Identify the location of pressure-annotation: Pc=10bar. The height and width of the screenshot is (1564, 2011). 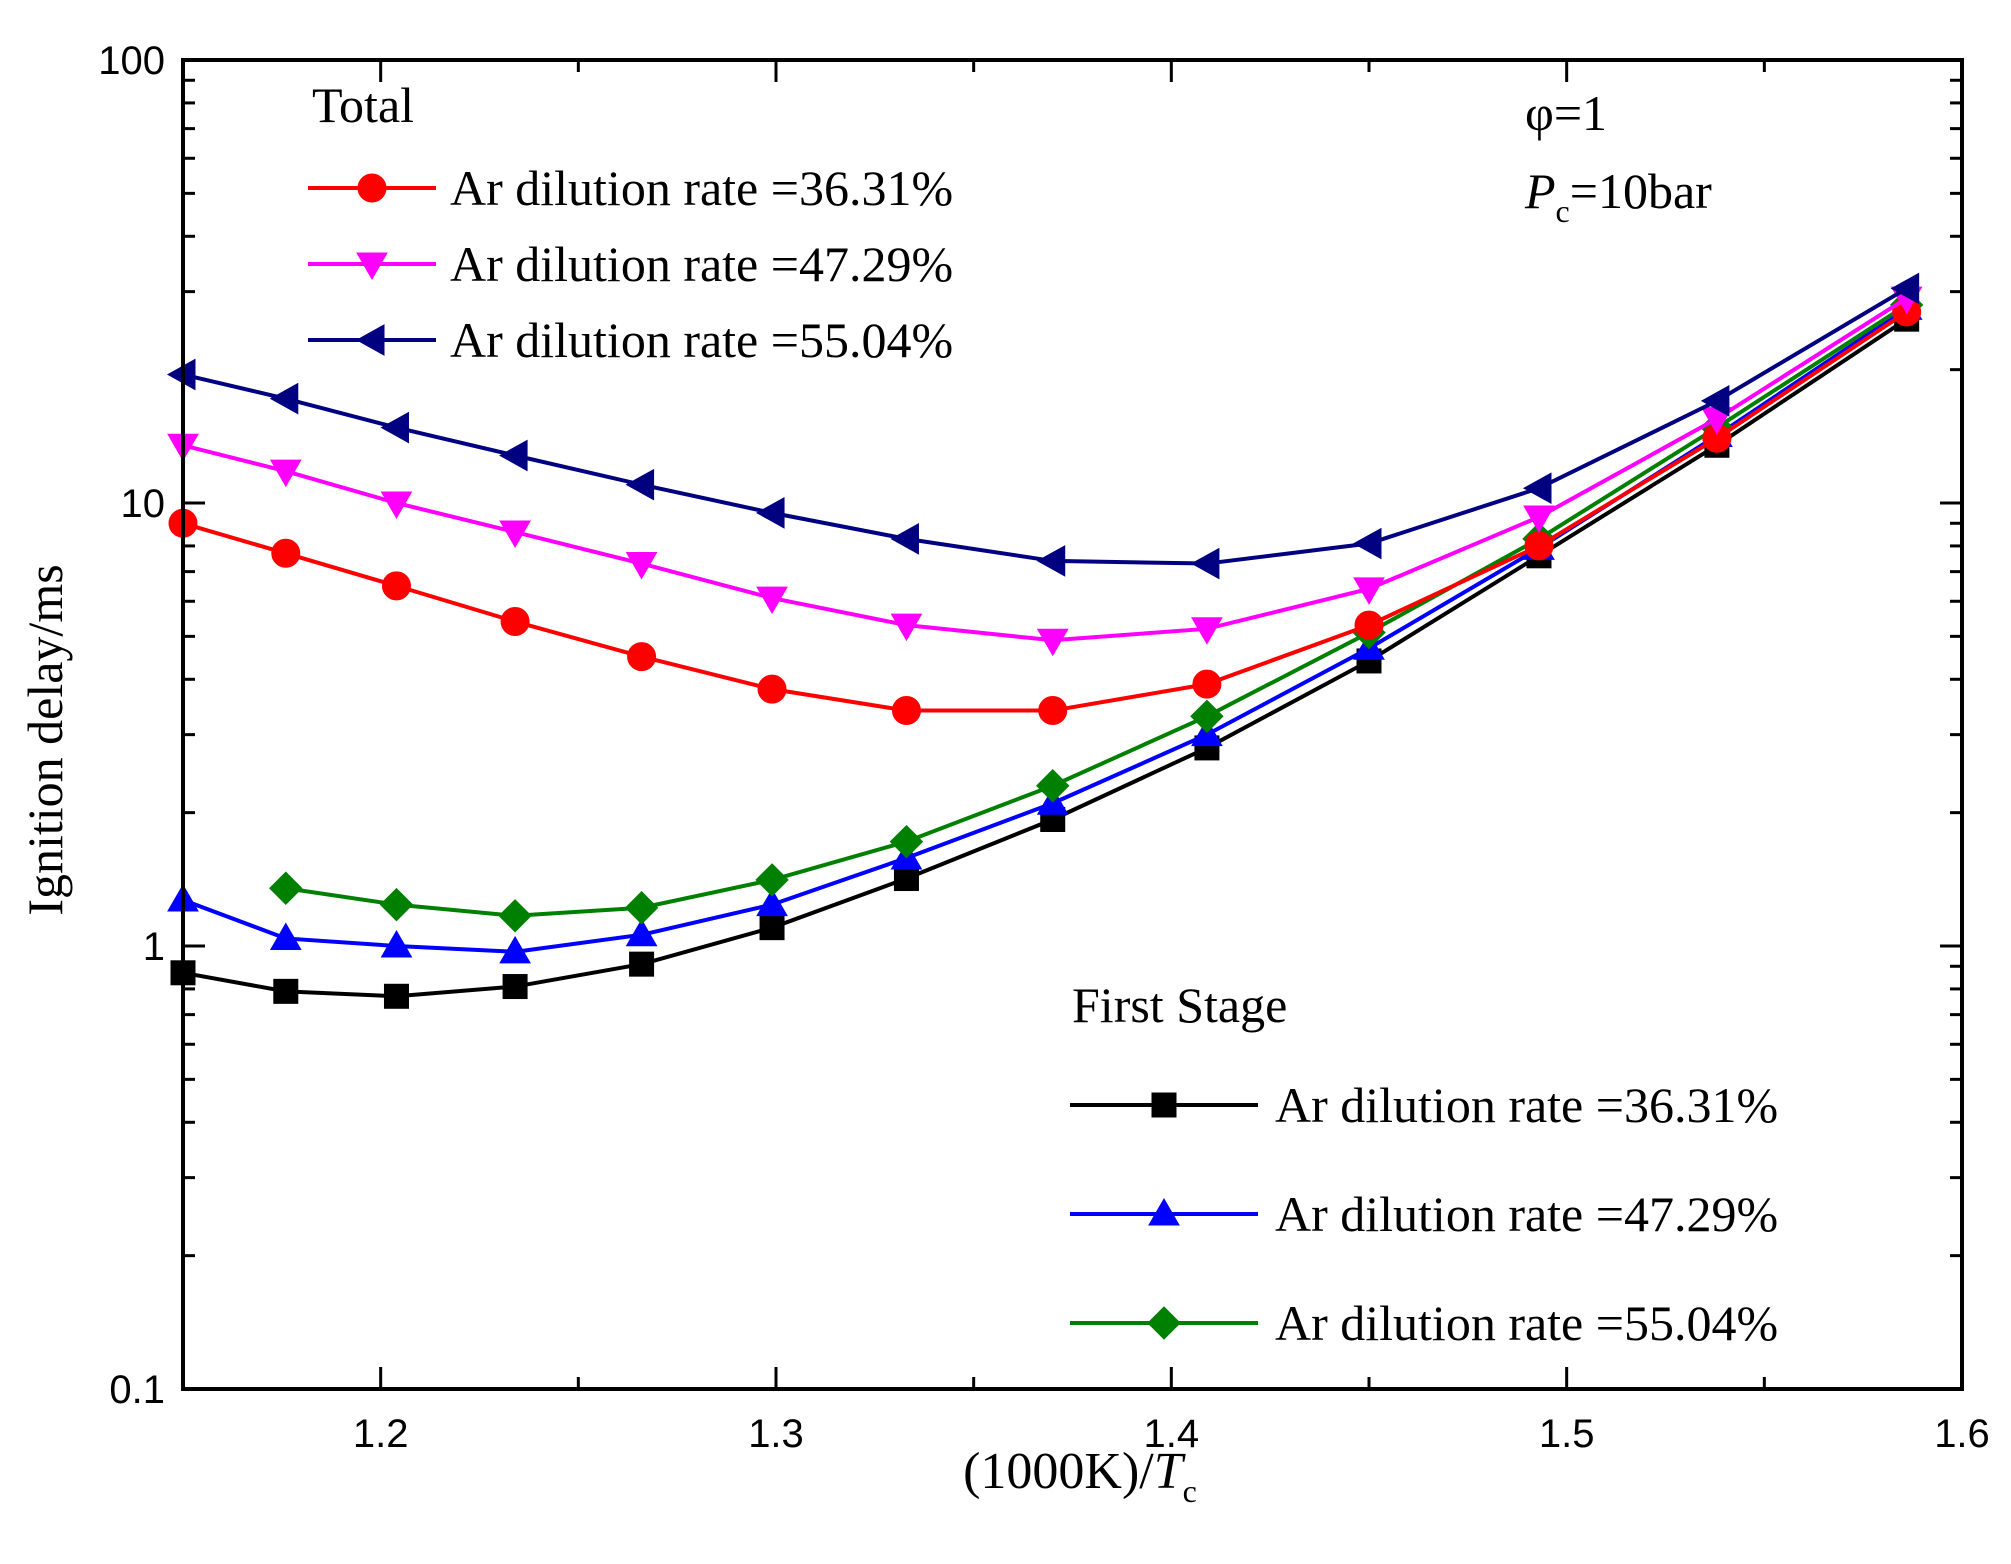
(1618, 196).